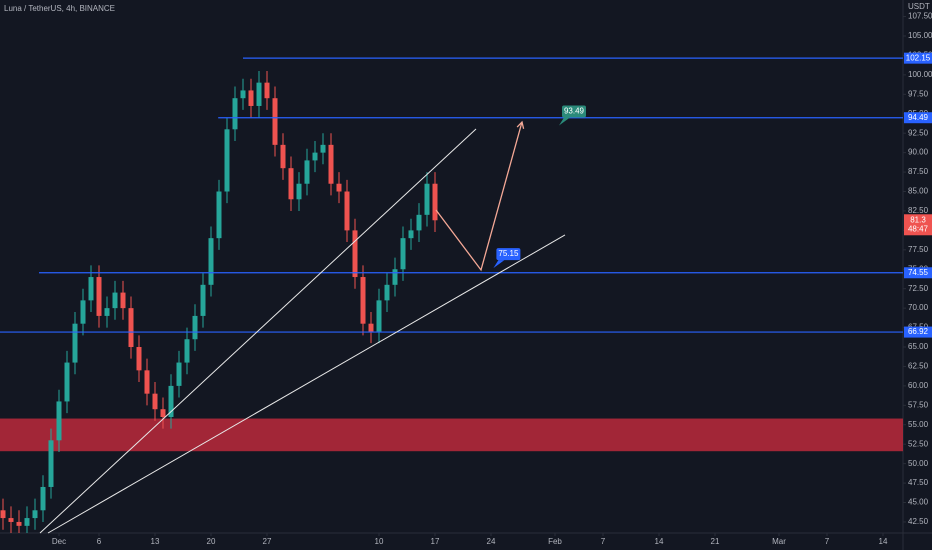 Image resolution: width=932 pixels, height=550 pixels. I want to click on y-tick-label: 45.00, so click(918, 502).